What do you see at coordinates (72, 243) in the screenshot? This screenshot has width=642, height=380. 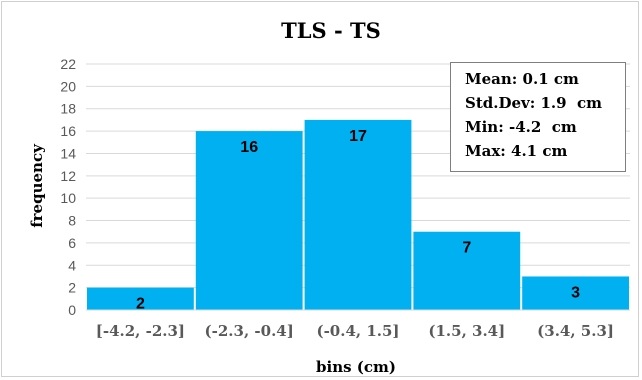 I see `y-tick-label: 6` at bounding box center [72, 243].